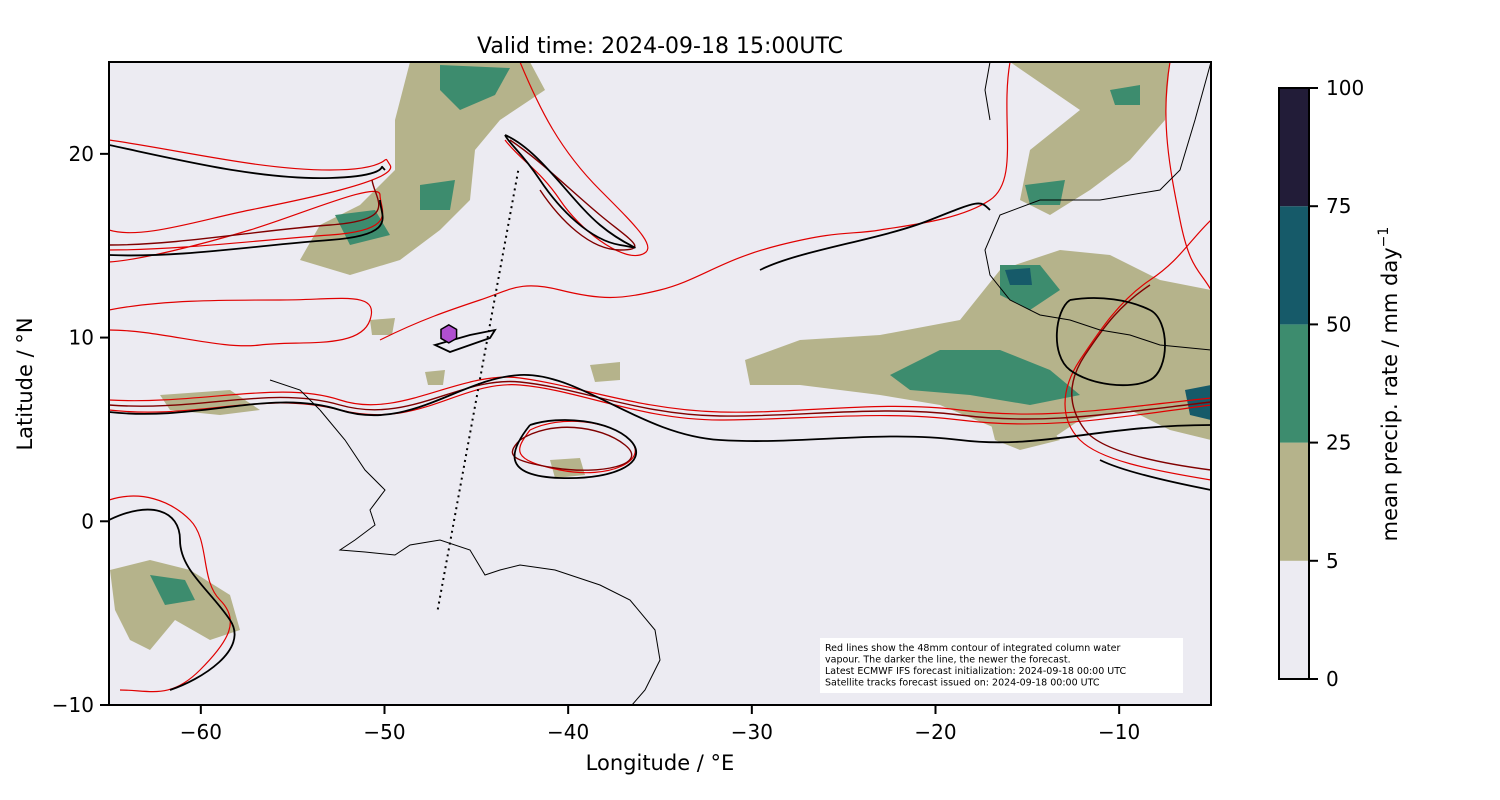  I want to click on overlay, so click(478, 389).